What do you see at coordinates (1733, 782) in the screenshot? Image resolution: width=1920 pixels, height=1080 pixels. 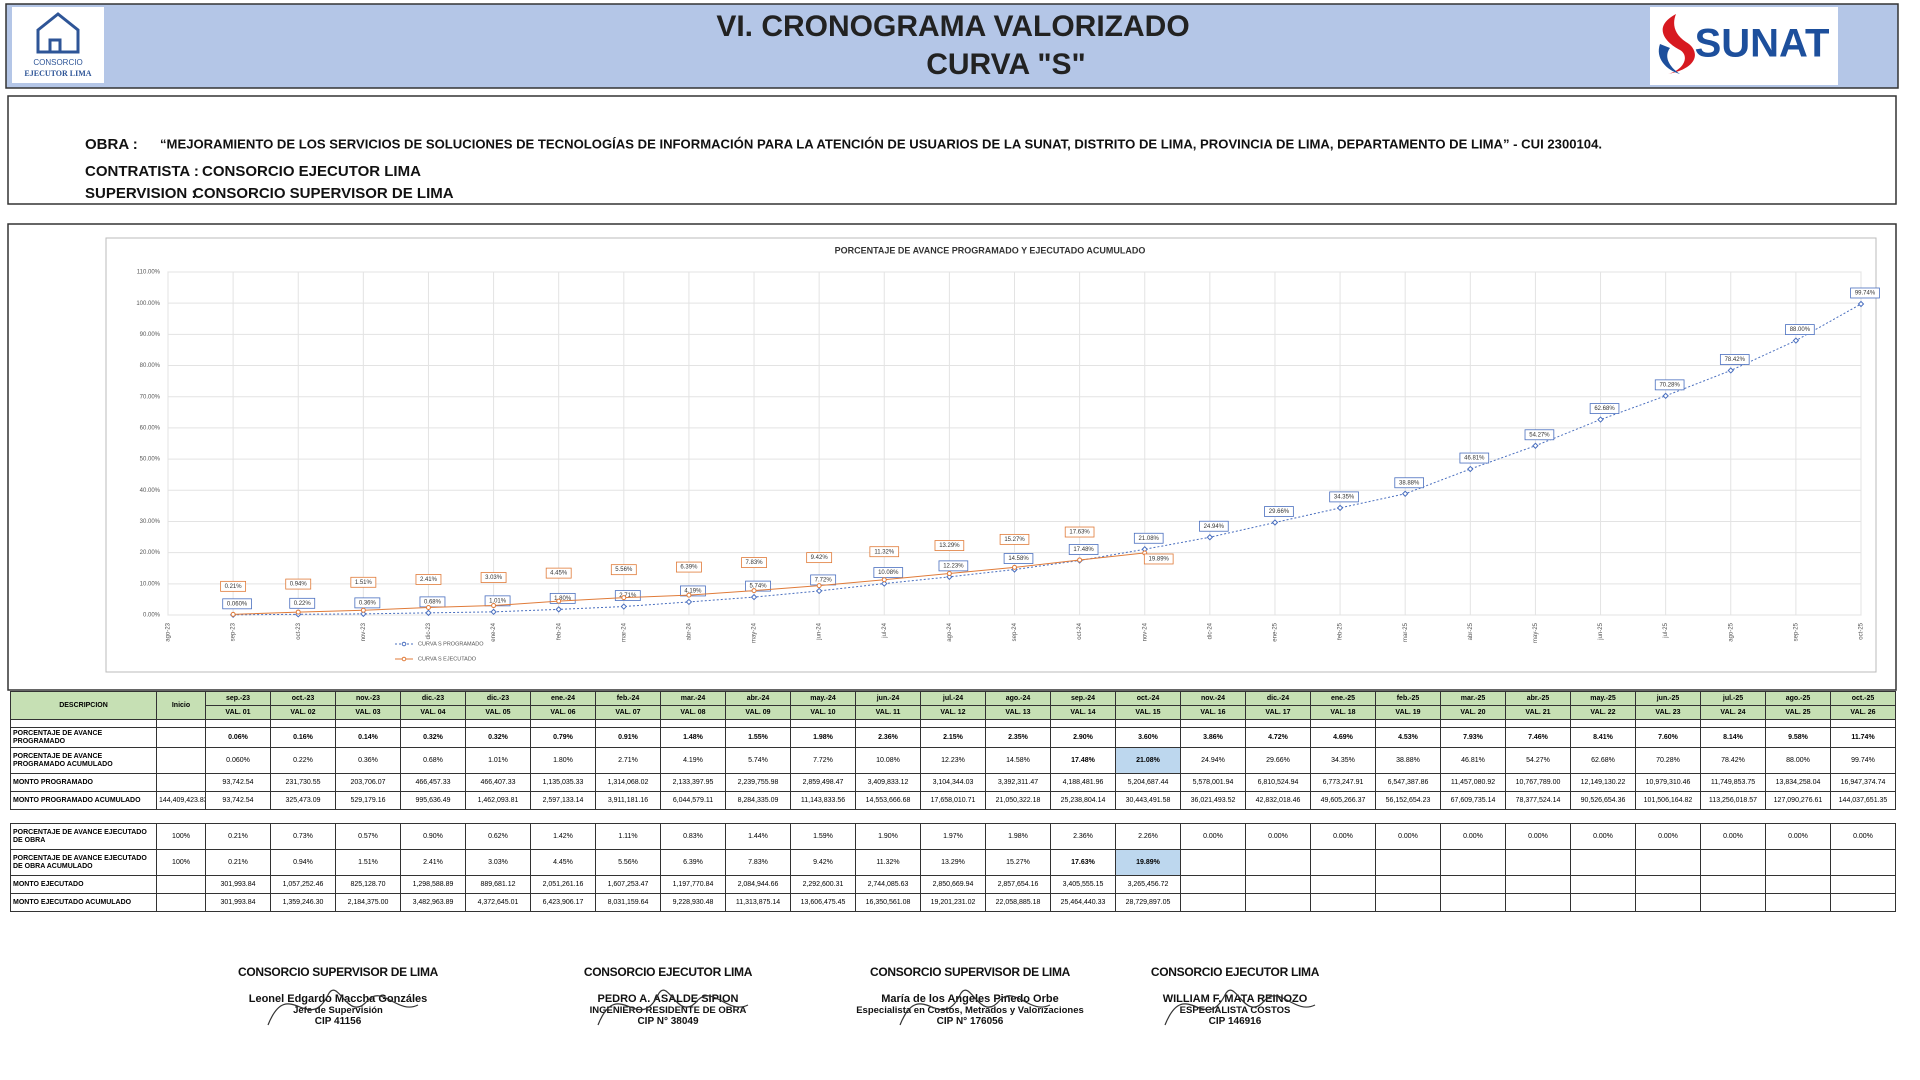 I see `cell: 11,749,853.75` at bounding box center [1733, 782].